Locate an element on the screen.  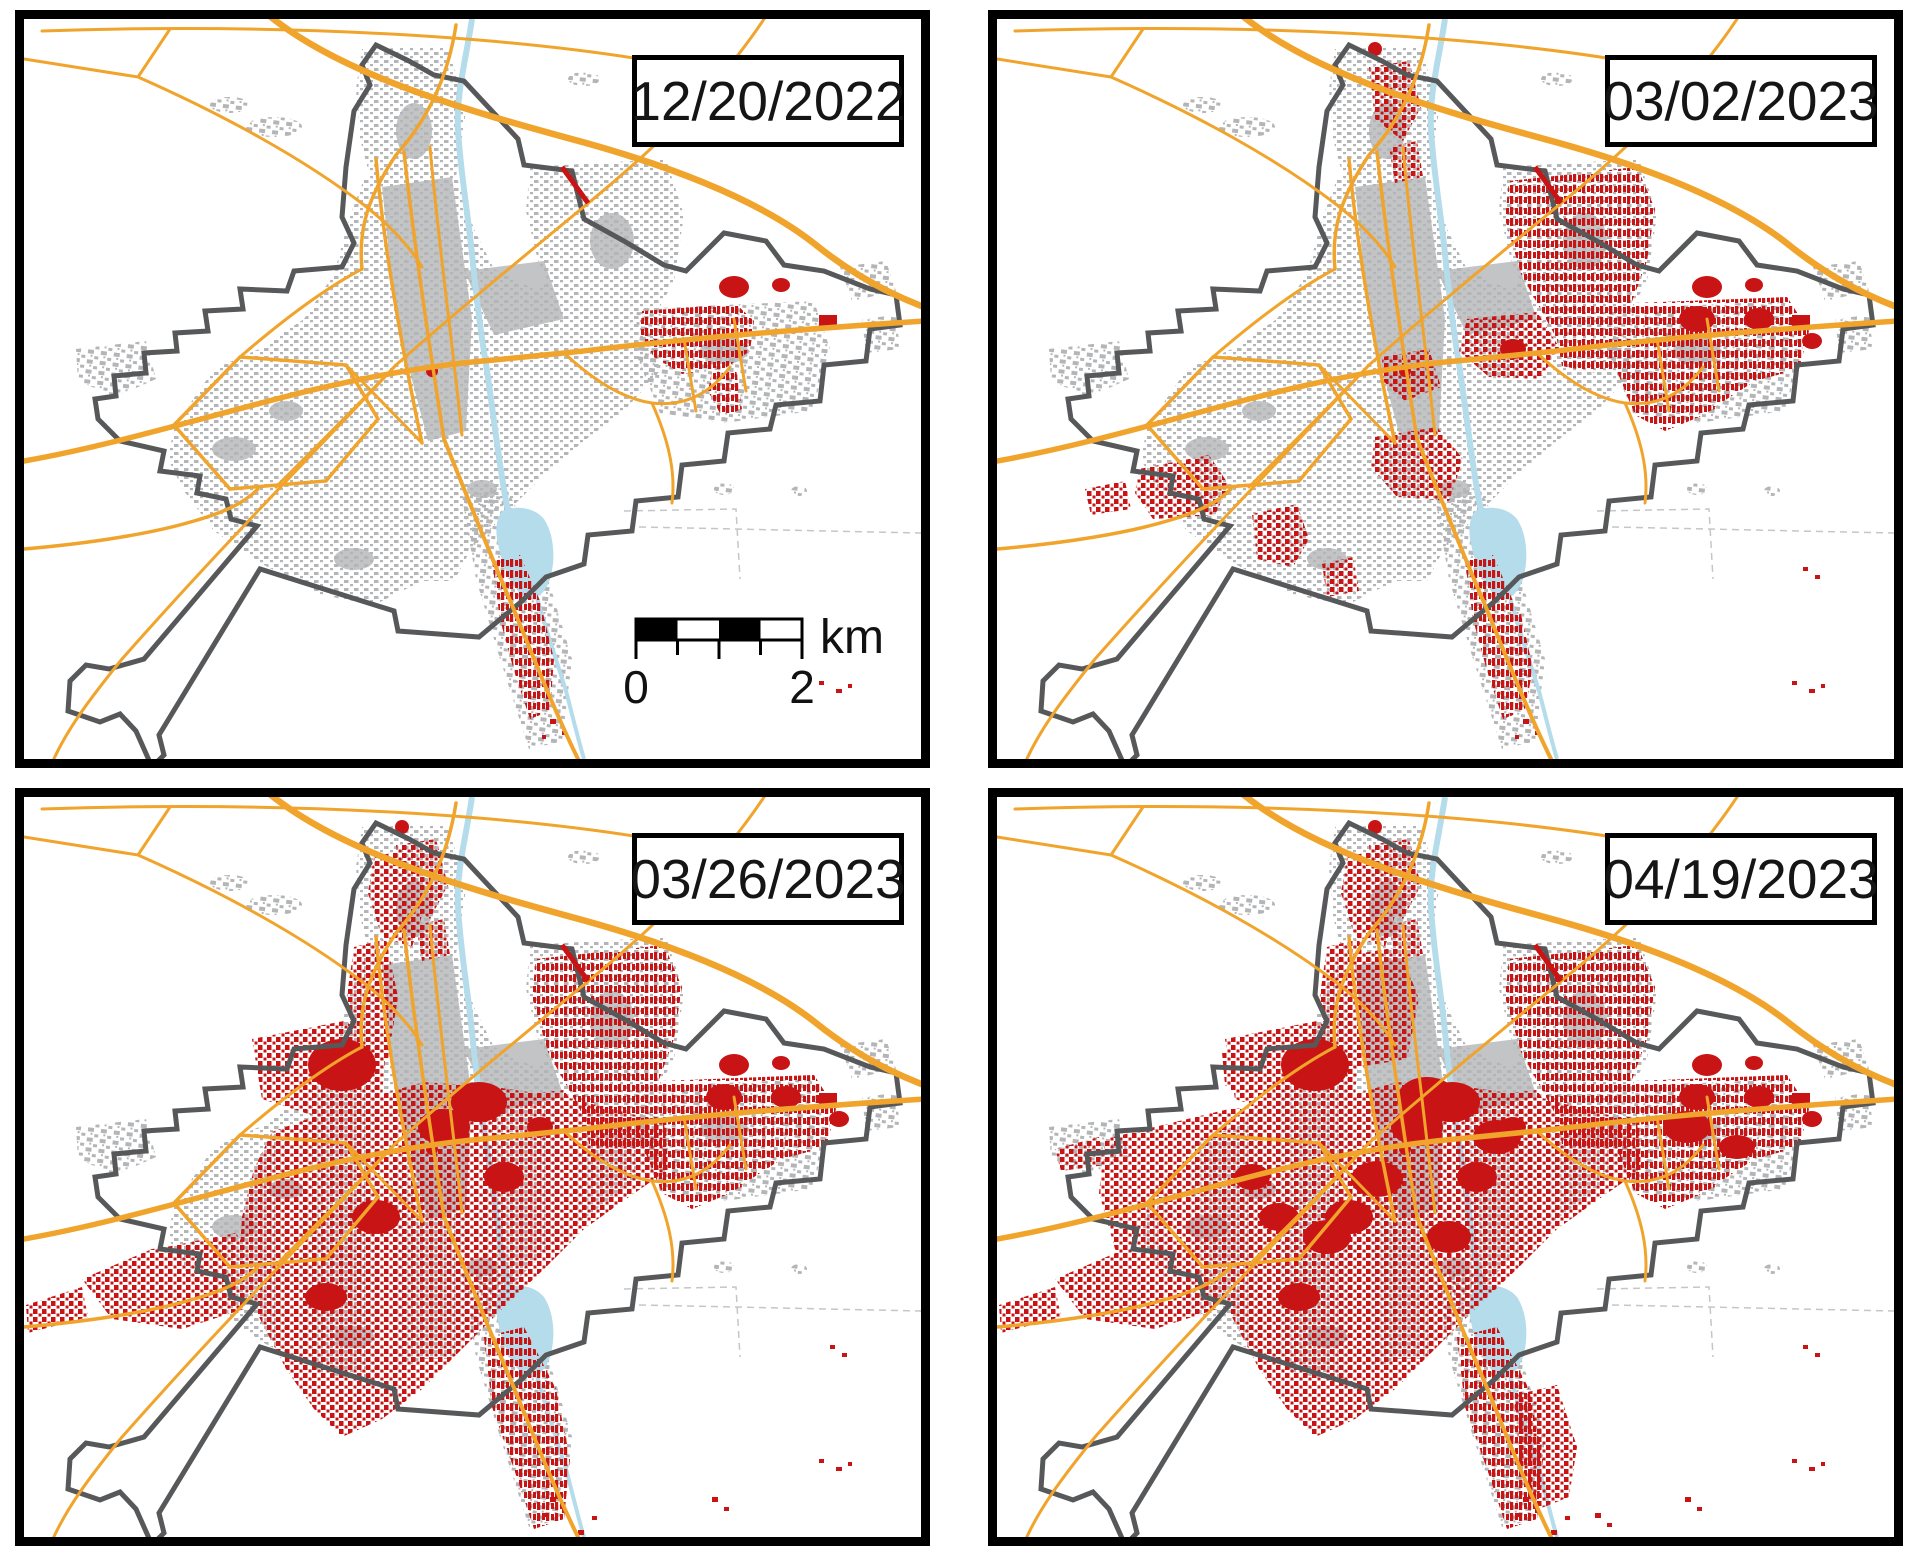
date-text-1: 12/20/2022 is located at coordinates (768, 101).